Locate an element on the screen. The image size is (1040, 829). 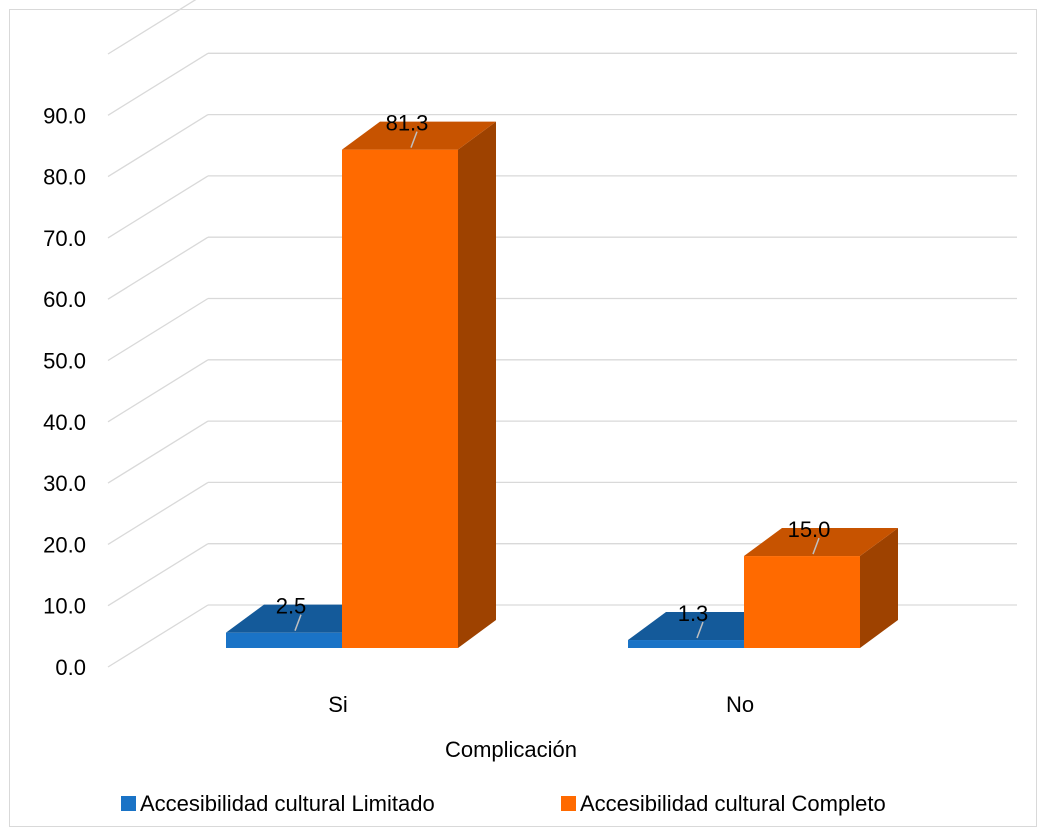
legend-item-1: Accesibilidad cultural Limitado is located at coordinates (278, 803).